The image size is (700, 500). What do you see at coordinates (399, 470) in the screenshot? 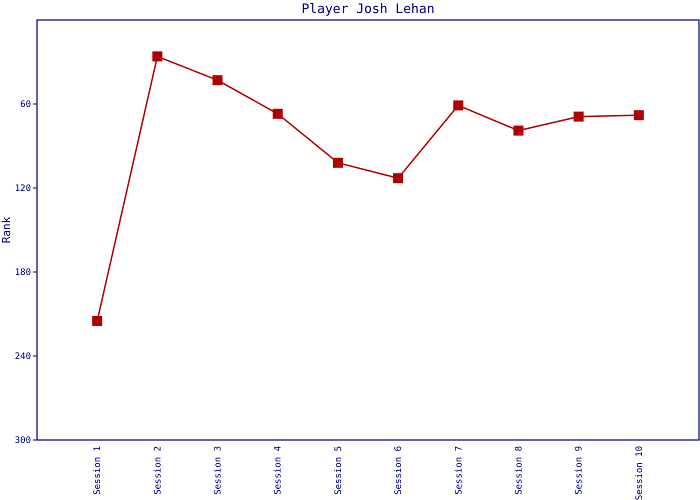
I see `x-tick-label: Session 6` at bounding box center [399, 470].